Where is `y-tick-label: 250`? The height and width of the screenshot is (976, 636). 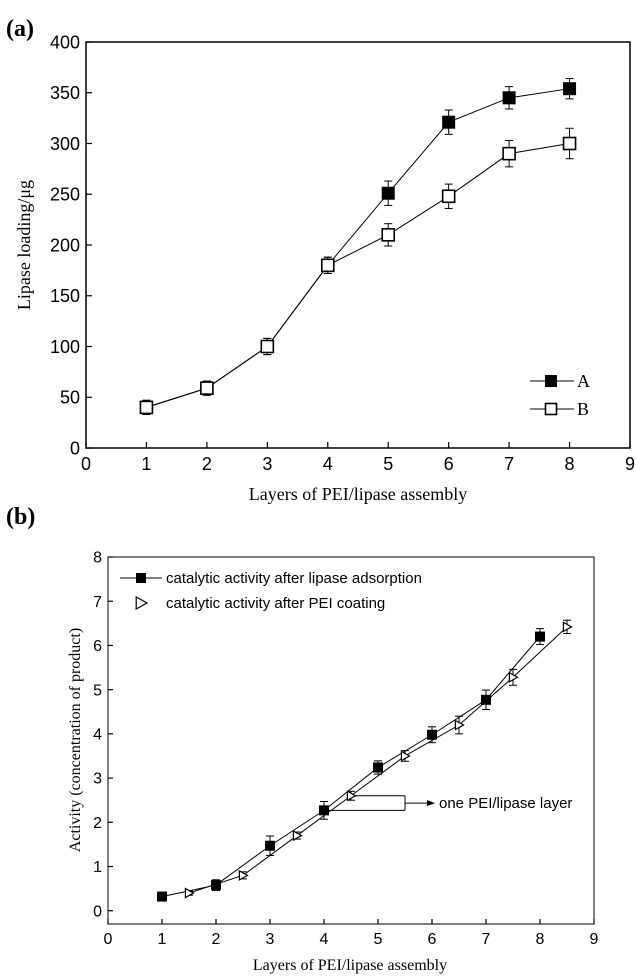
y-tick-label: 250 is located at coordinates (65, 195).